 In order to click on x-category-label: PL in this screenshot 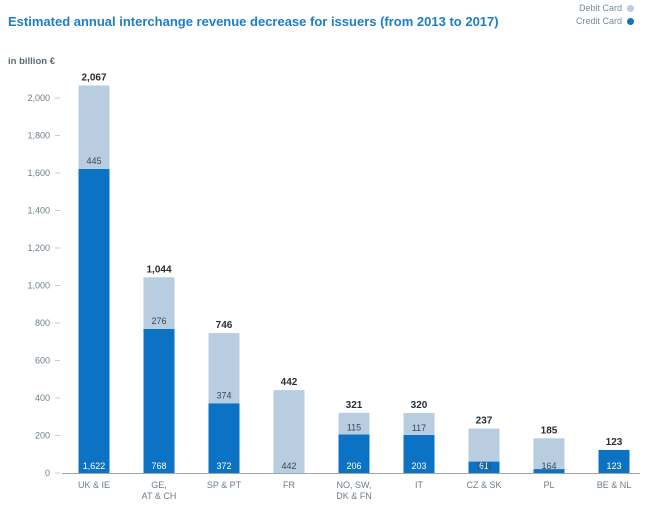, I will do `click(548, 485)`.